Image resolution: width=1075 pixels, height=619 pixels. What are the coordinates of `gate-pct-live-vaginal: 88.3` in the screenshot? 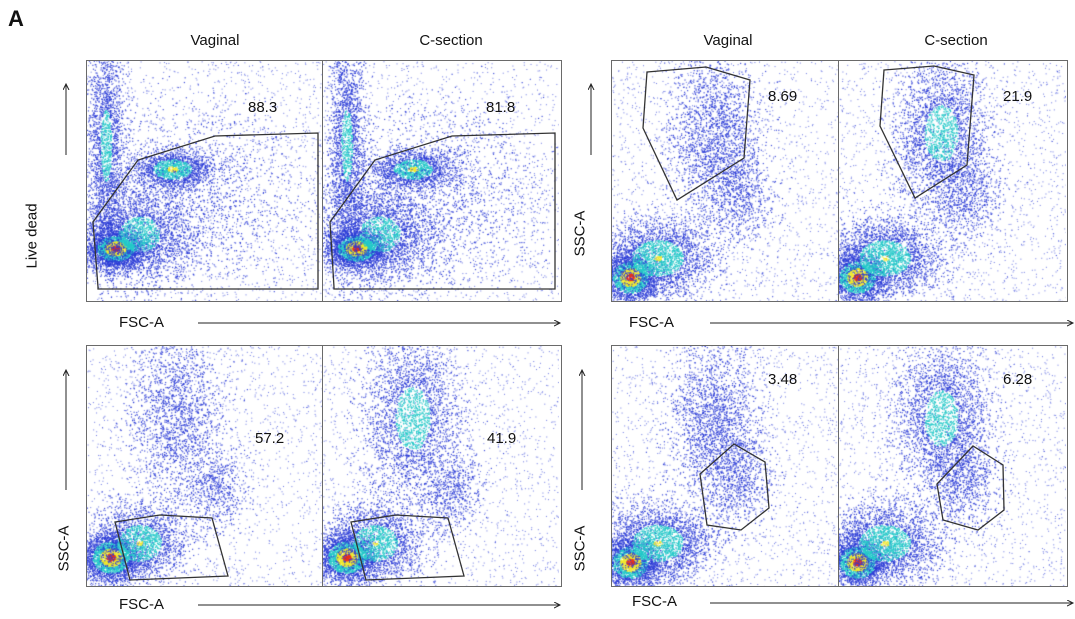 It's located at (263, 107).